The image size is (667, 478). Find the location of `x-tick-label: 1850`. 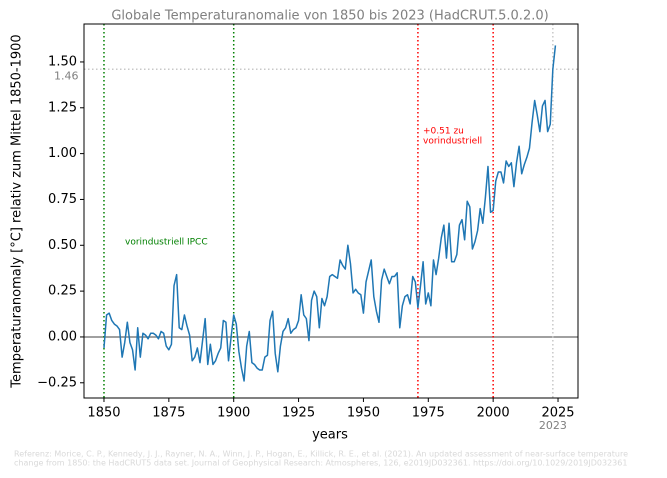

x-tick-label: 1850 is located at coordinates (103, 413).